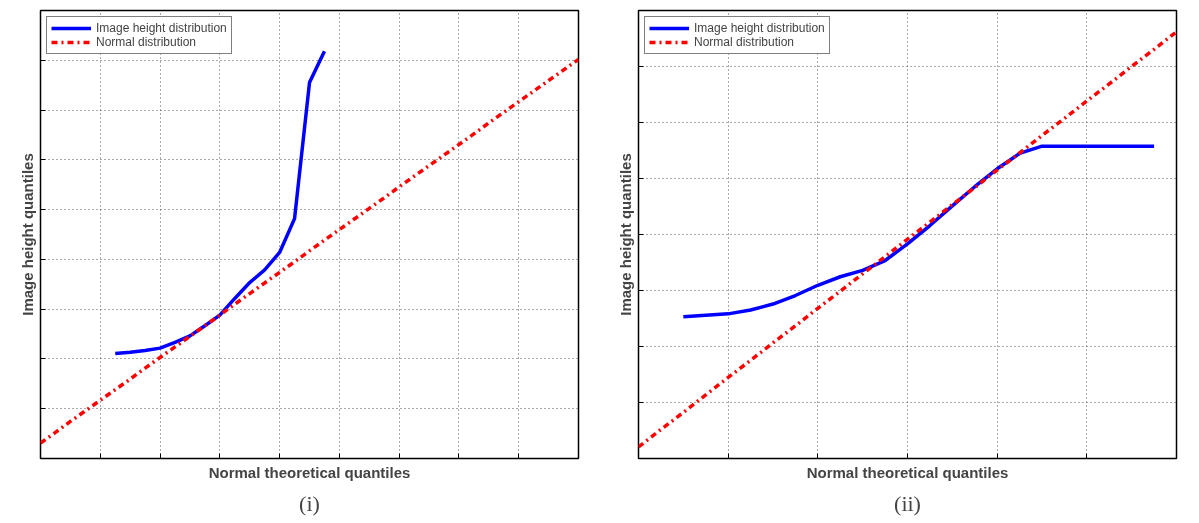  What do you see at coordinates (309, 503) in the screenshot?
I see `text: (i)` at bounding box center [309, 503].